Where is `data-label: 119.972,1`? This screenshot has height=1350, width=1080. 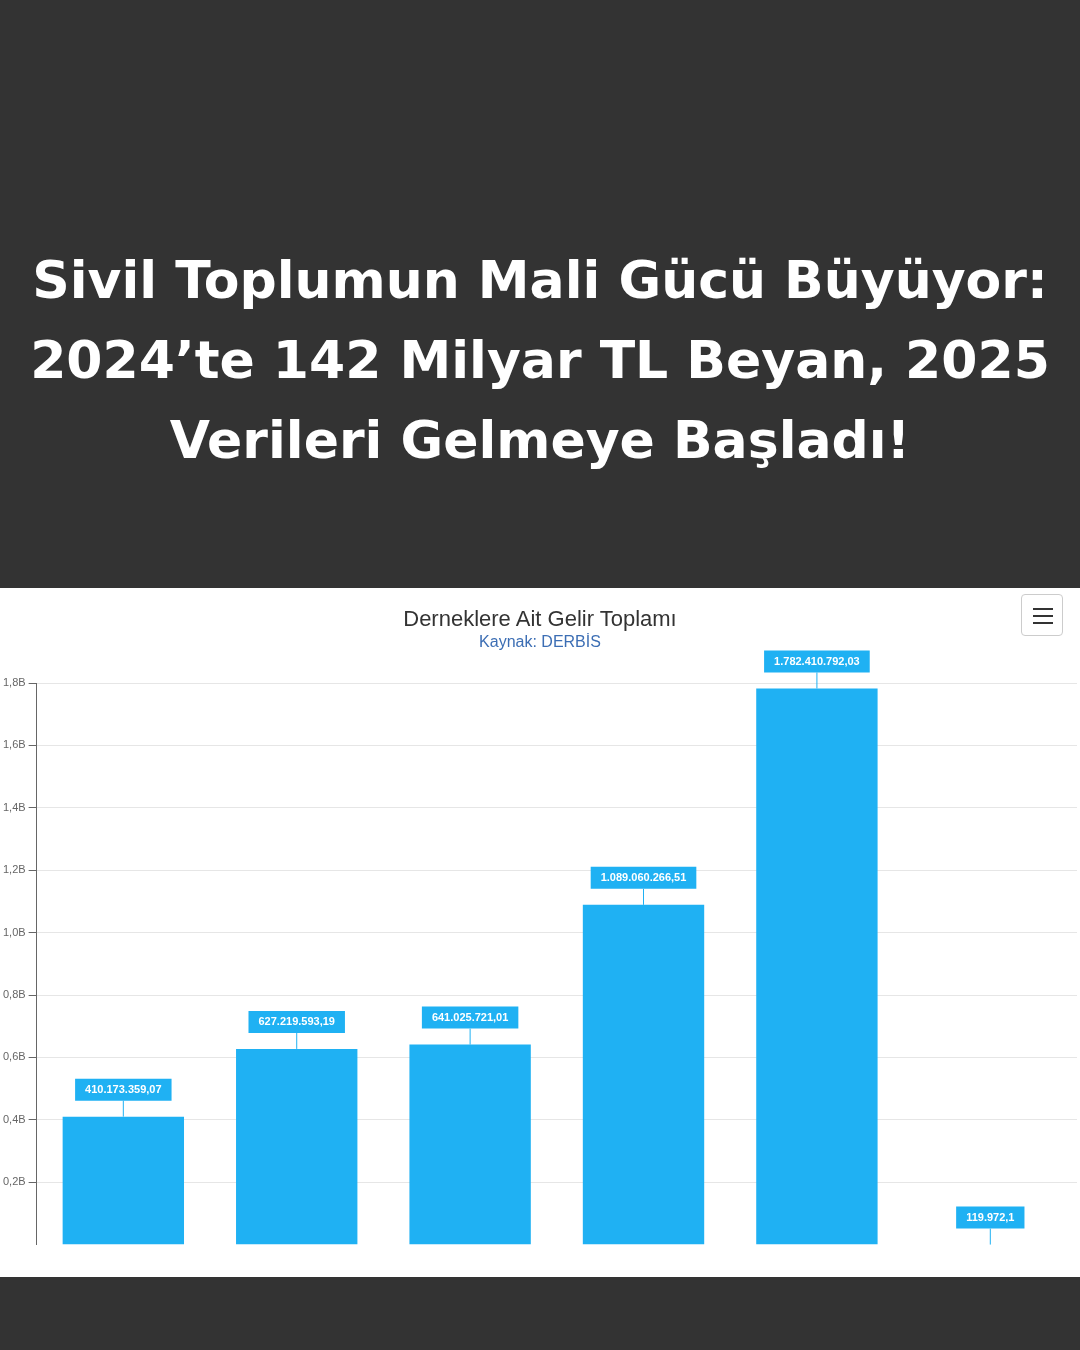 data-label: 119.972,1 is located at coordinates (990, 1216).